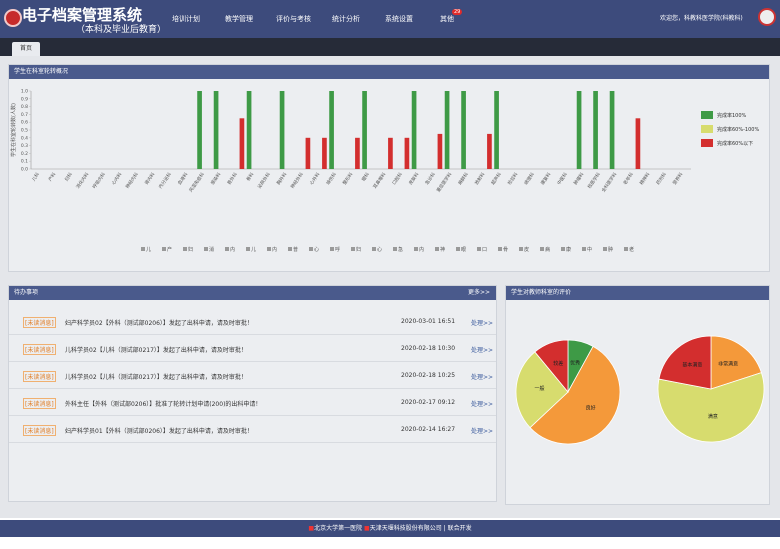 This screenshot has height=549, width=780. Describe the element at coordinates (767, 17) in the screenshot. I see `avatar` at that location.